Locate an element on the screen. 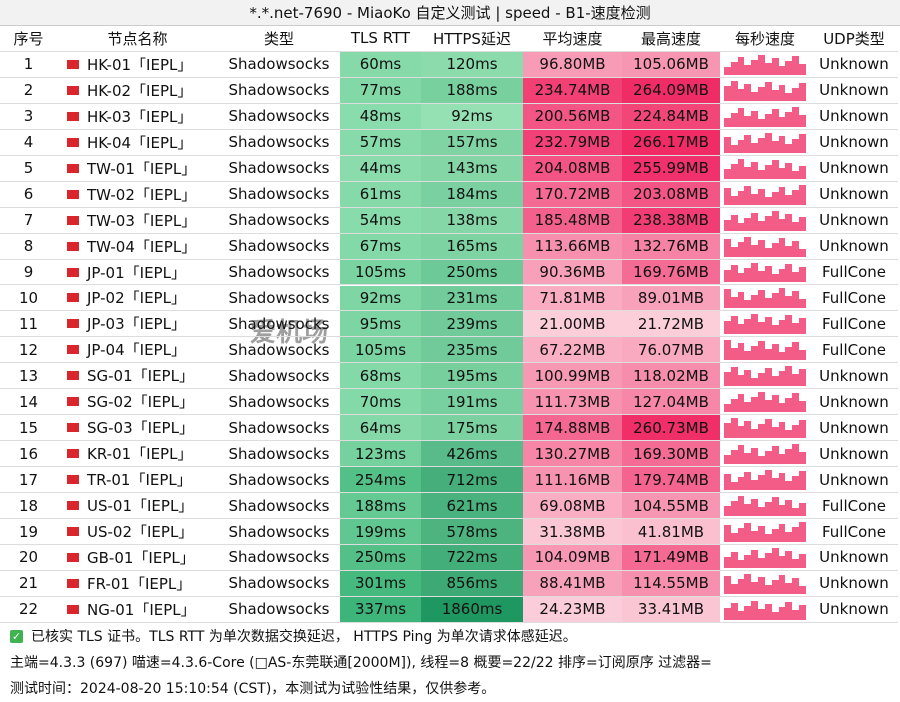 Image resolution: width=900 pixels, height=702 pixels. node-name: TW-01「IEPL」 is located at coordinates (137, 169).